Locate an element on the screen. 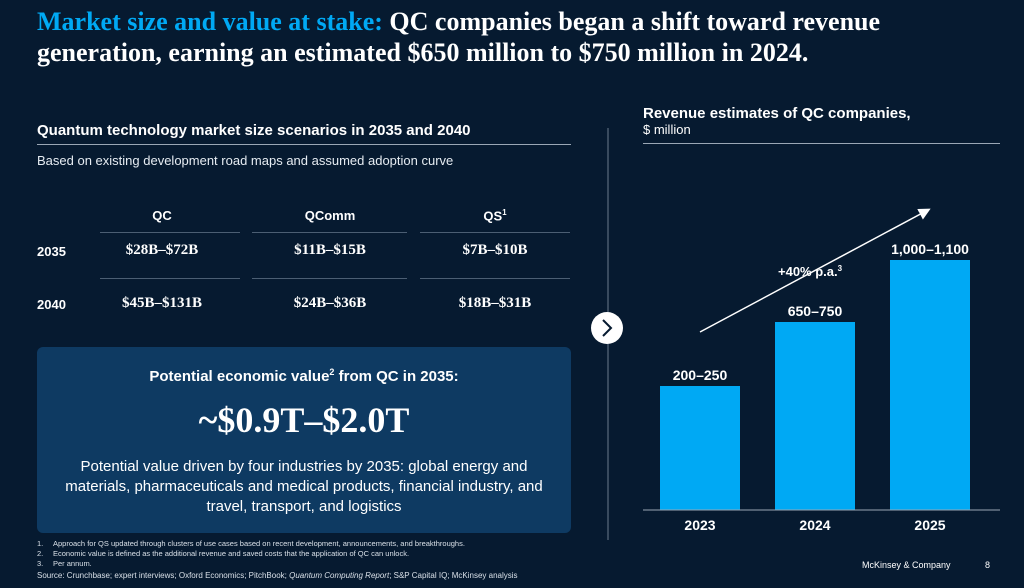  column-label: QS is located at coordinates (493, 216).